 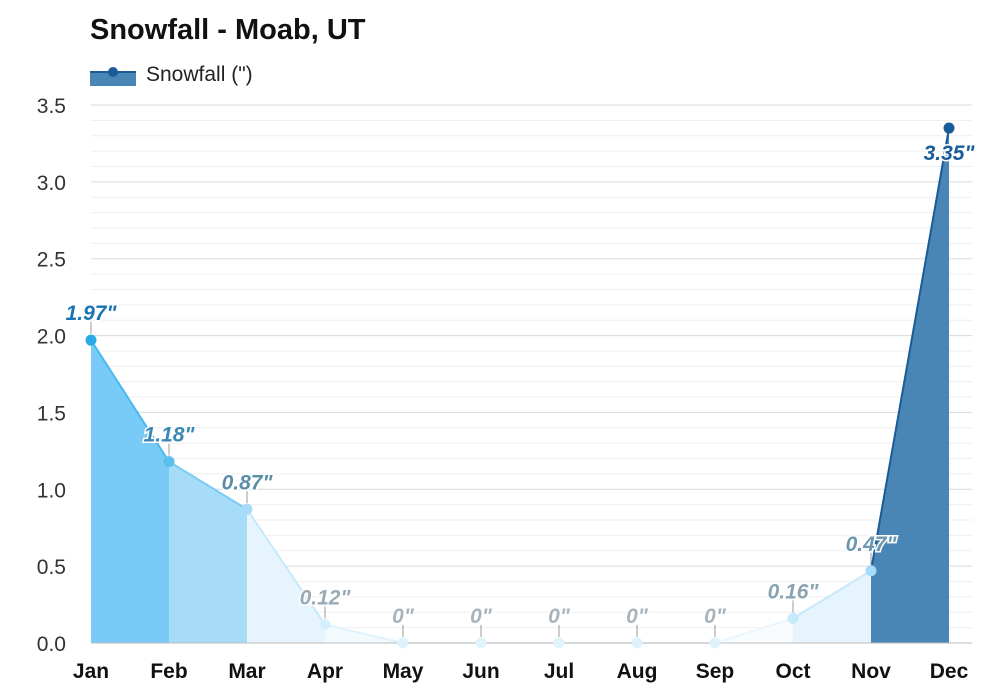 What do you see at coordinates (715, 671) in the screenshot?
I see `x-tick-label: Sep` at bounding box center [715, 671].